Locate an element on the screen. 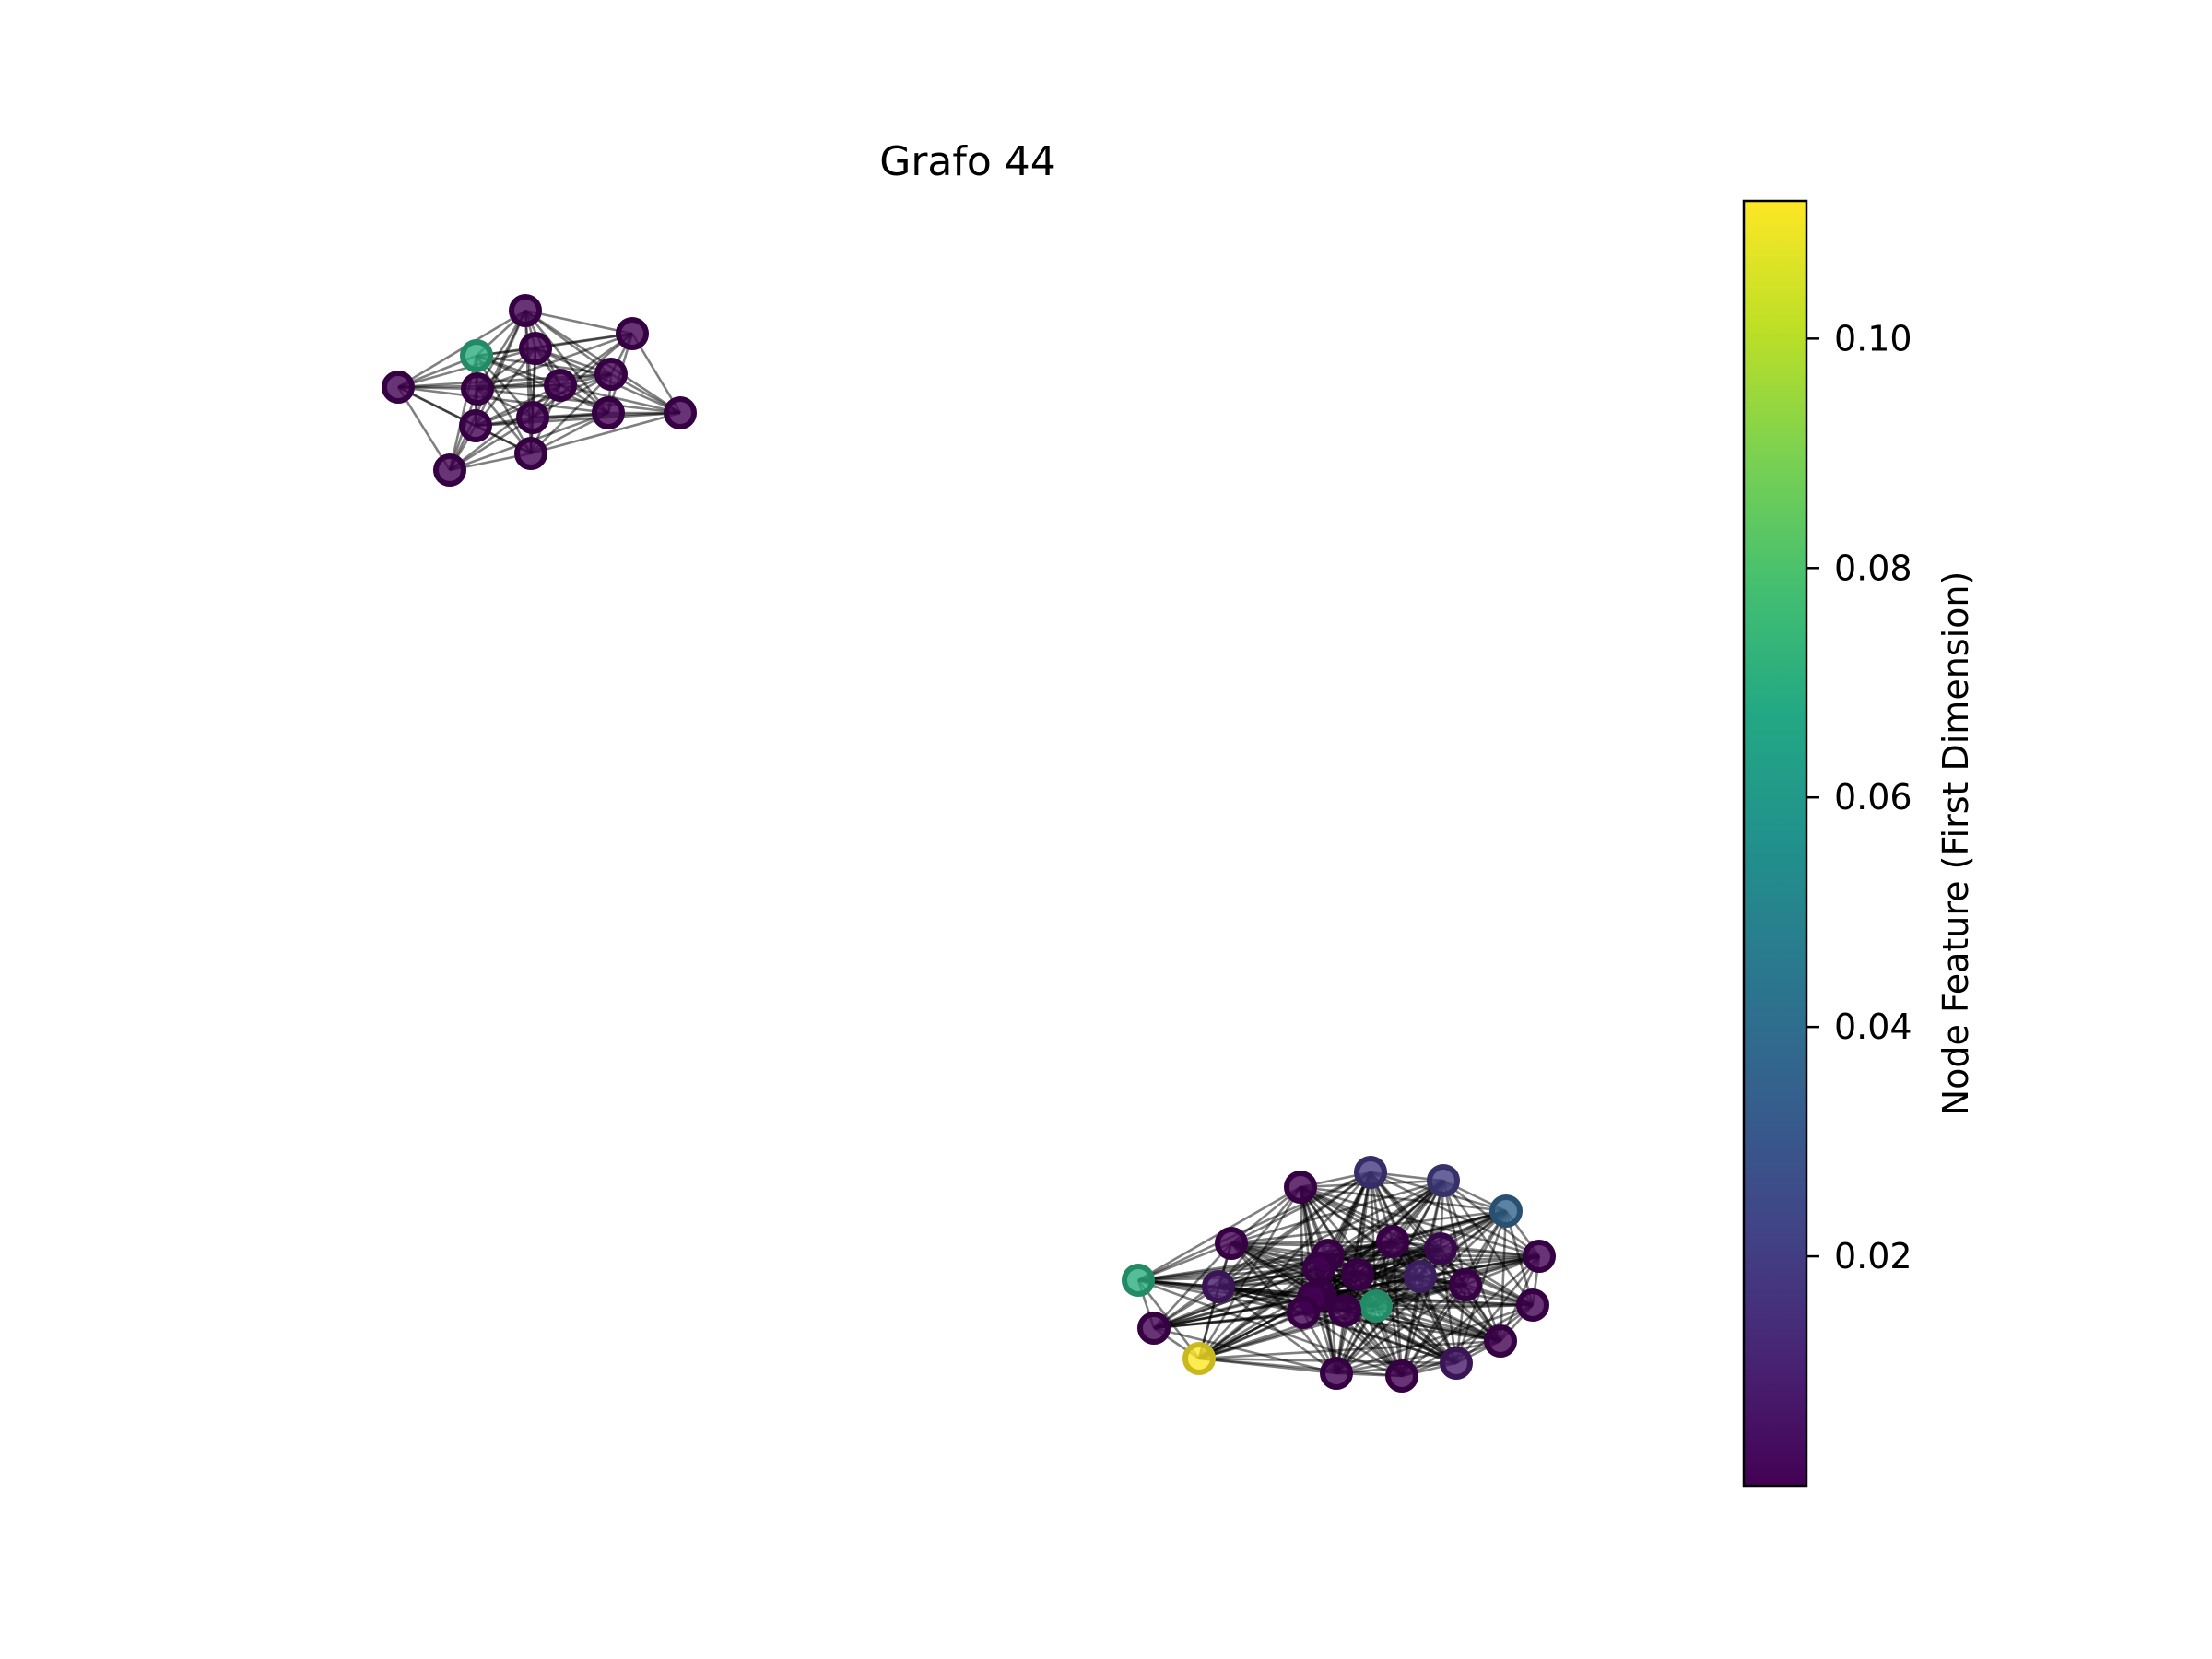 The width and height of the screenshot is (2212, 1659). colorbar-tick-label: 0.02 is located at coordinates (1873, 1256).